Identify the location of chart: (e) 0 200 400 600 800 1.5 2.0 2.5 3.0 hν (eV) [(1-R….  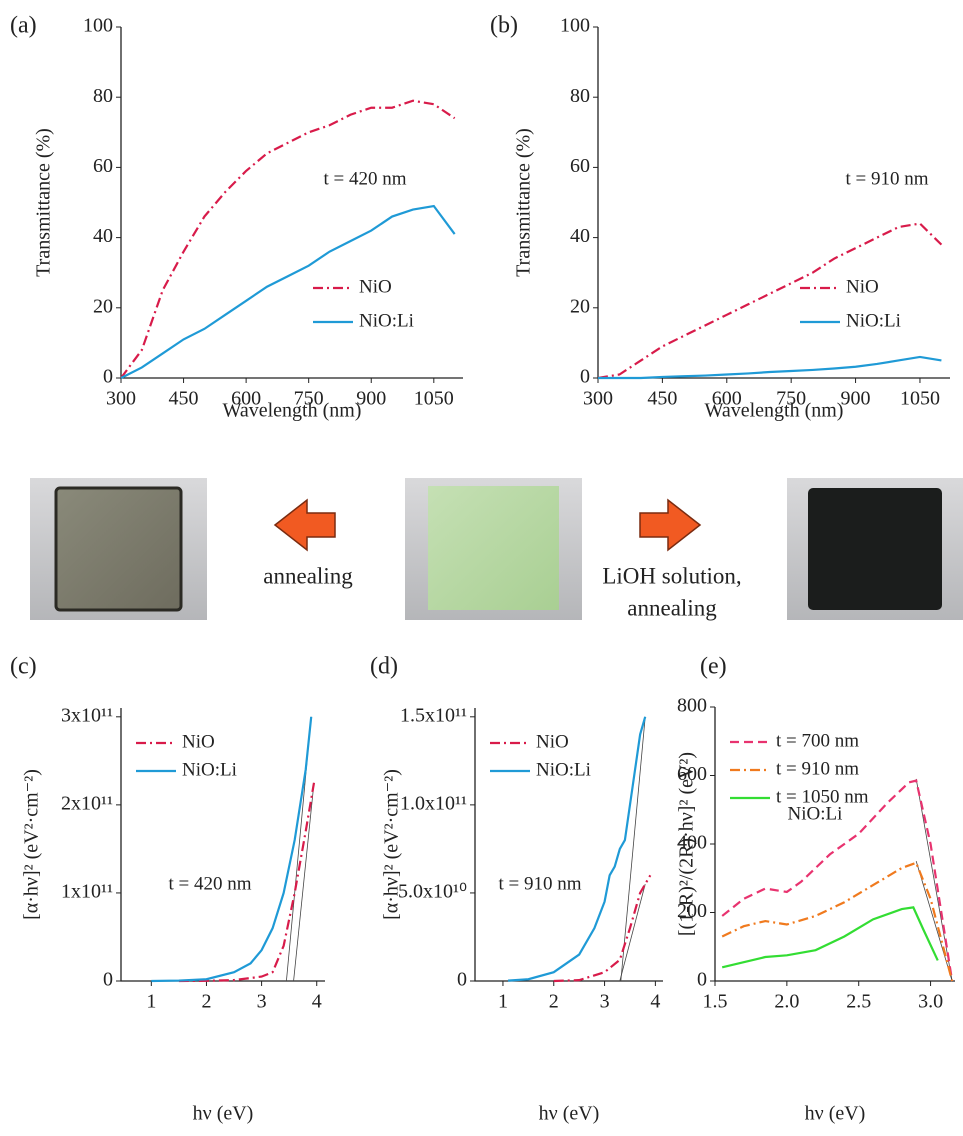
(815, 889).